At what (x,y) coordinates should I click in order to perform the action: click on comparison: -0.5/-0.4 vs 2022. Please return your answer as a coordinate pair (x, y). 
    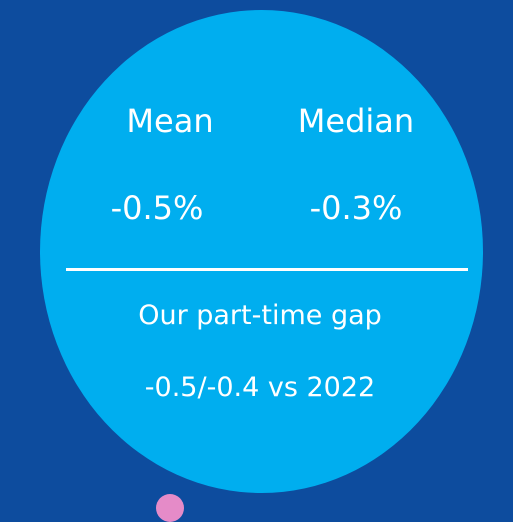
    Looking at the image, I should click on (260, 387).